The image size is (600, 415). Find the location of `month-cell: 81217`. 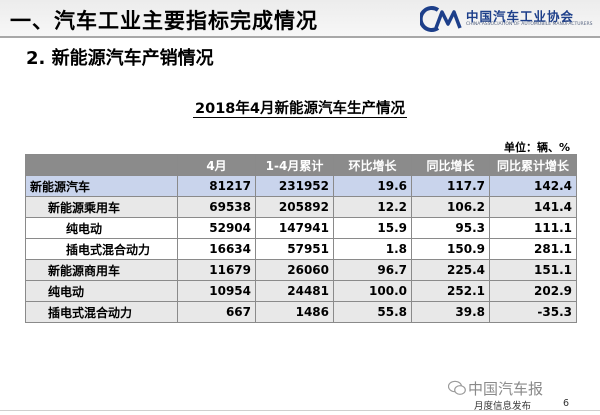

month-cell: 81217 is located at coordinates (216, 186).